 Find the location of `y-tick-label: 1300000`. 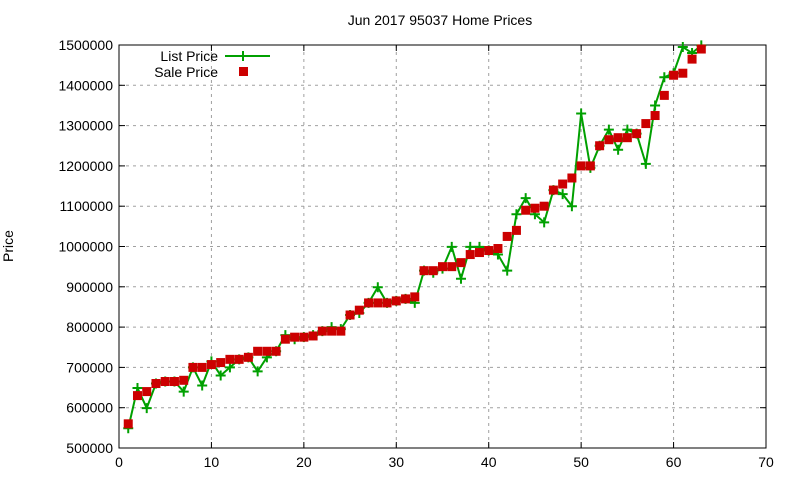

y-tick-label: 1300000 is located at coordinates (85, 126).